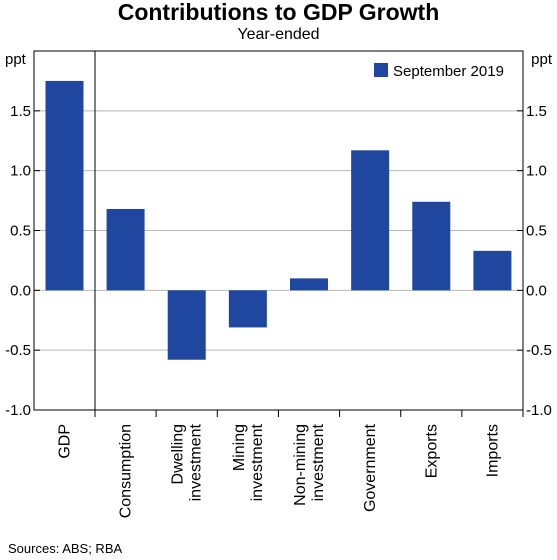  What do you see at coordinates (16, 59) in the screenshot?
I see `y-unit-left: ppt` at bounding box center [16, 59].